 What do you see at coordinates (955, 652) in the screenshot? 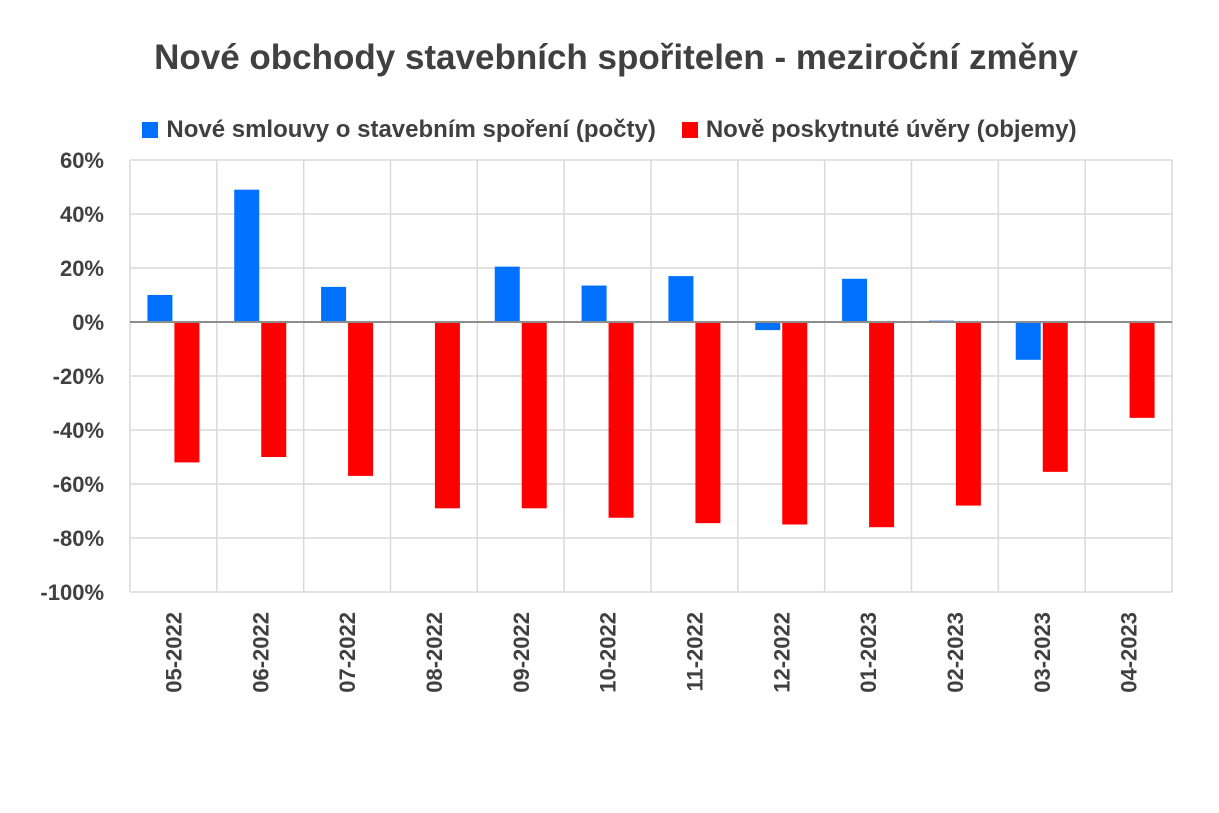
I see `x-category-label: 02-2023` at bounding box center [955, 652].